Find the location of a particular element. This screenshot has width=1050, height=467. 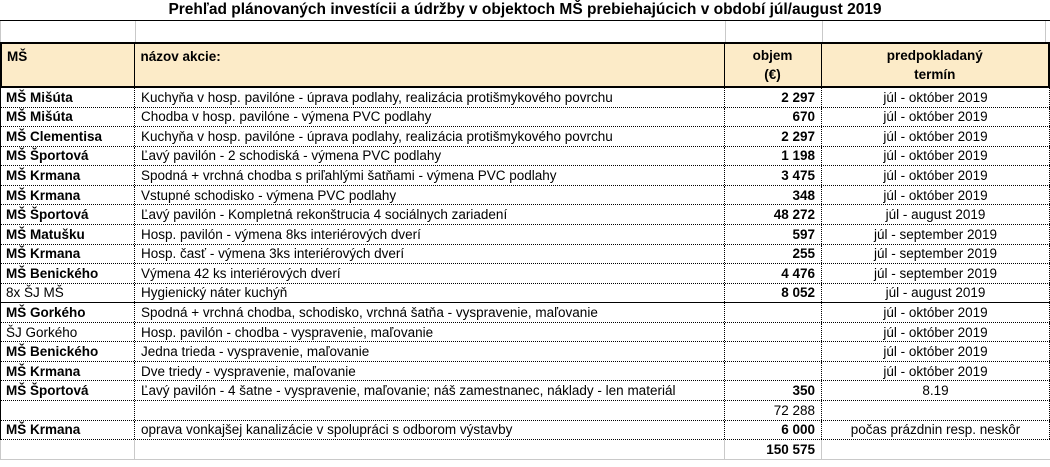

cell-objem: 8 052 is located at coordinates (773, 293).